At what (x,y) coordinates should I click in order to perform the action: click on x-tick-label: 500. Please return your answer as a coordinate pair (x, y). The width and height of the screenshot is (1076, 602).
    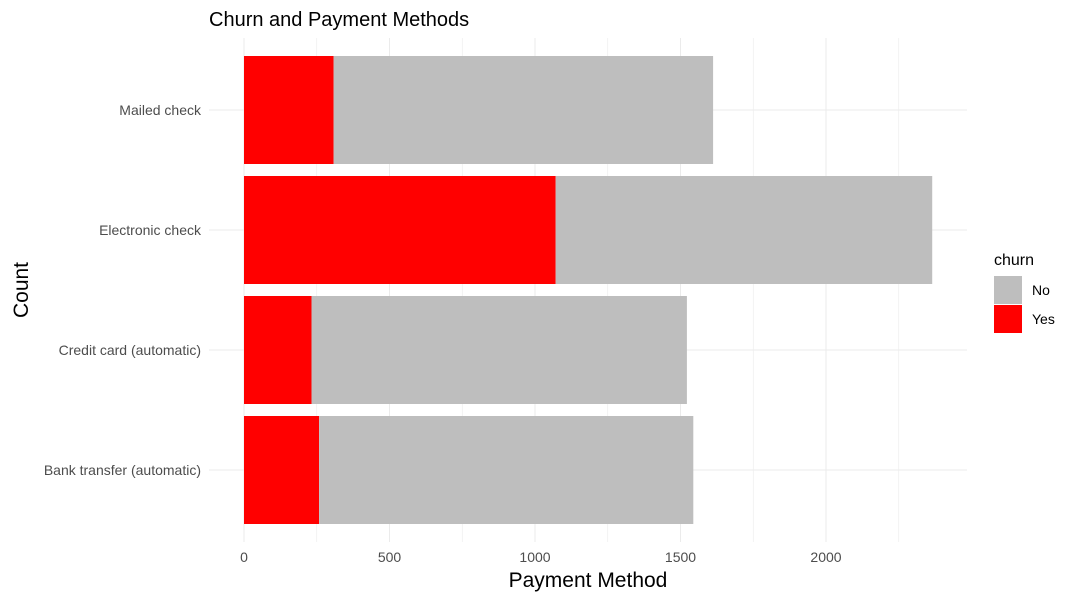
    Looking at the image, I should click on (390, 557).